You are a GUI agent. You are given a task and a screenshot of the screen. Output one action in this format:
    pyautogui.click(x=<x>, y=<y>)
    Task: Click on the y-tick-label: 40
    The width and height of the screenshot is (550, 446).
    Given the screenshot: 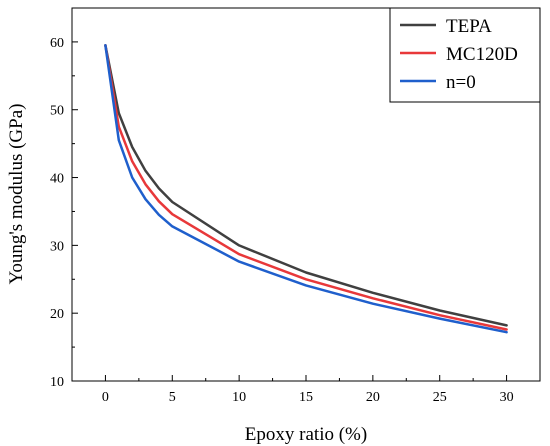 What is the action you would take?
    pyautogui.click(x=57, y=179)
    